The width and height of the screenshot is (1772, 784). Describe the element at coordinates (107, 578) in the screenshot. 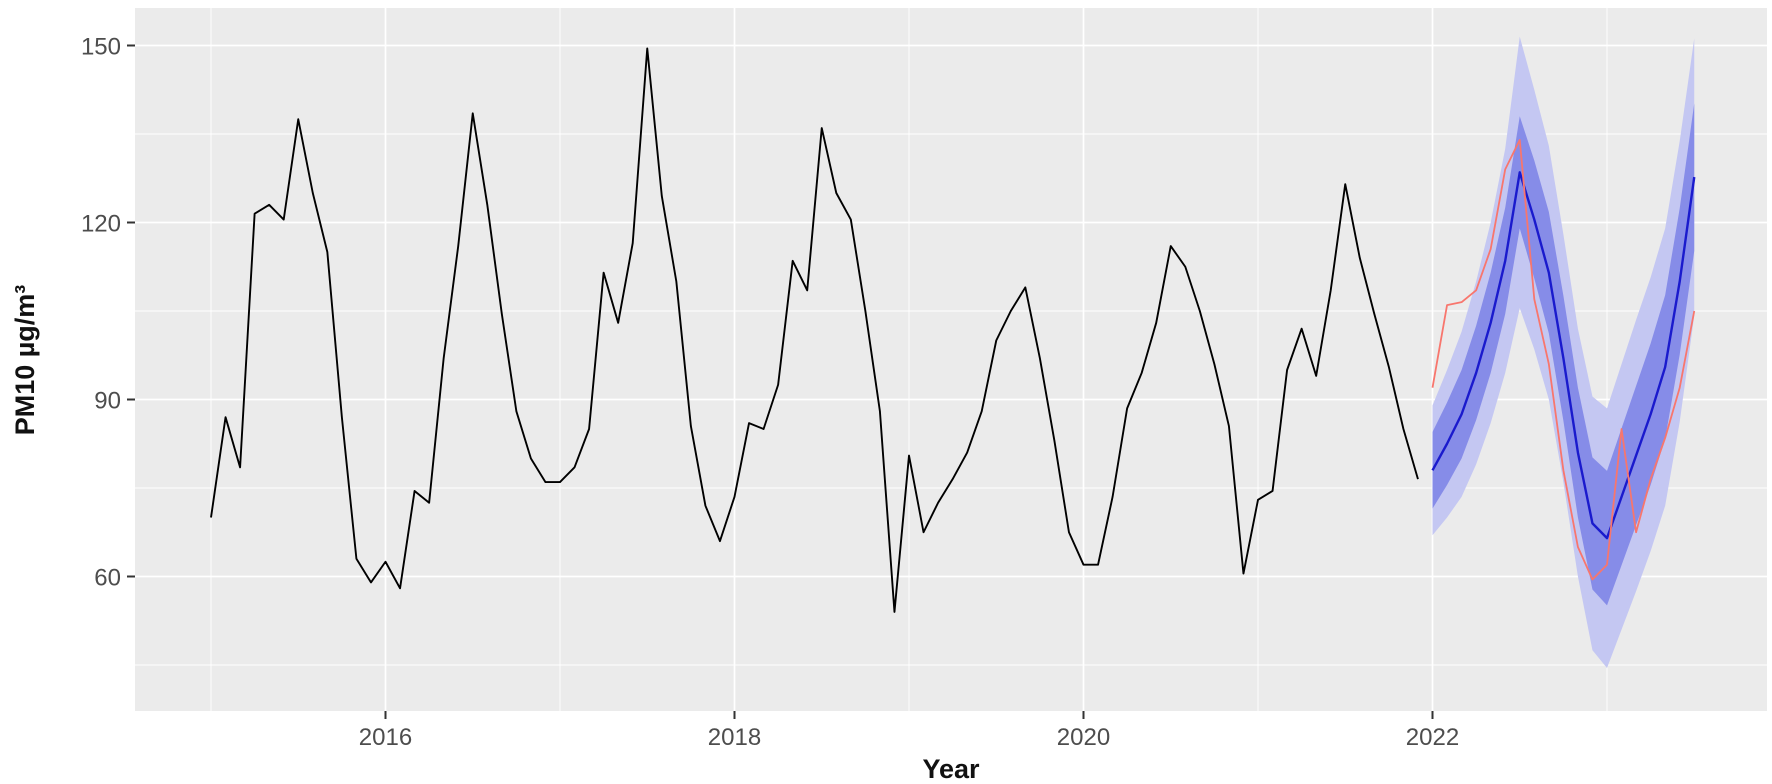

I see `y-tick-label: 60` at that location.